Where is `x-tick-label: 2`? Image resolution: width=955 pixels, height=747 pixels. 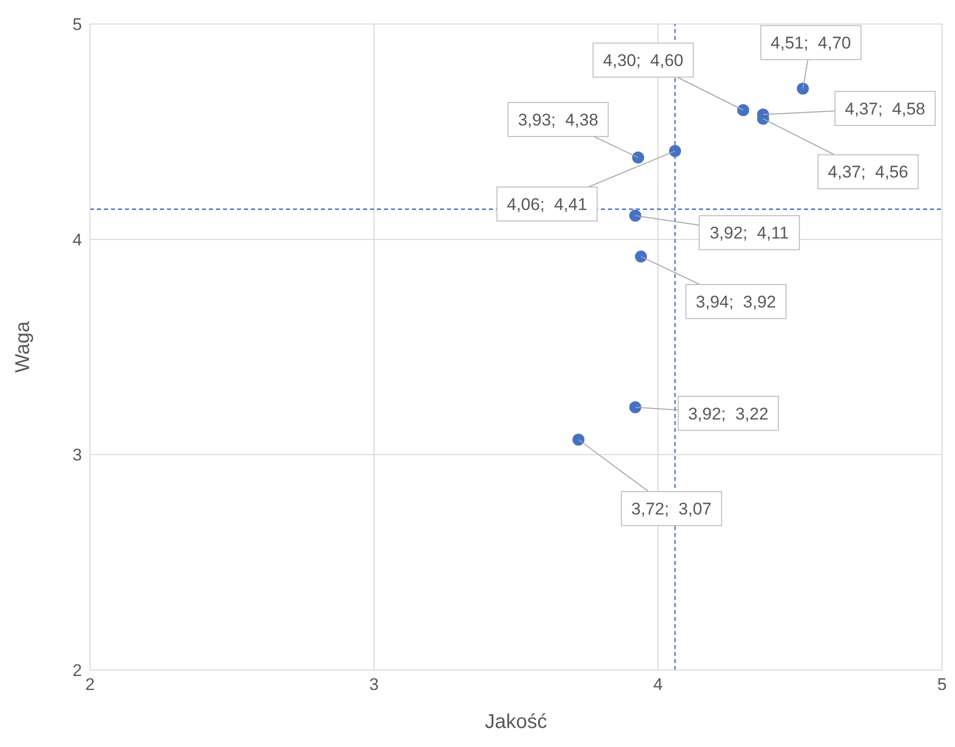
x-tick-label: 2 is located at coordinates (90, 684).